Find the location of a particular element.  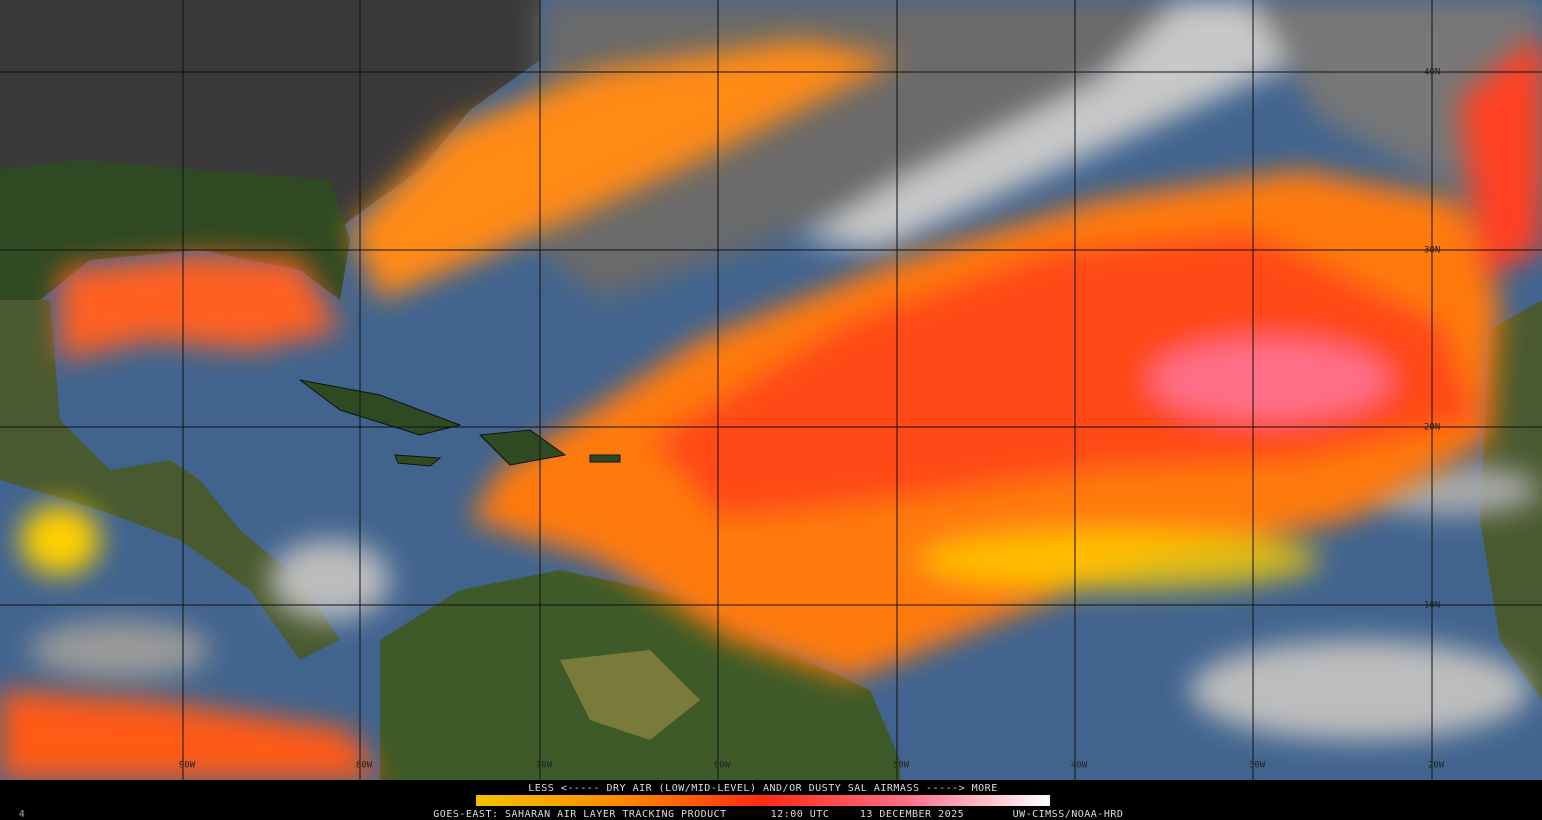

longitude-label: 90W is located at coordinates (187, 766).